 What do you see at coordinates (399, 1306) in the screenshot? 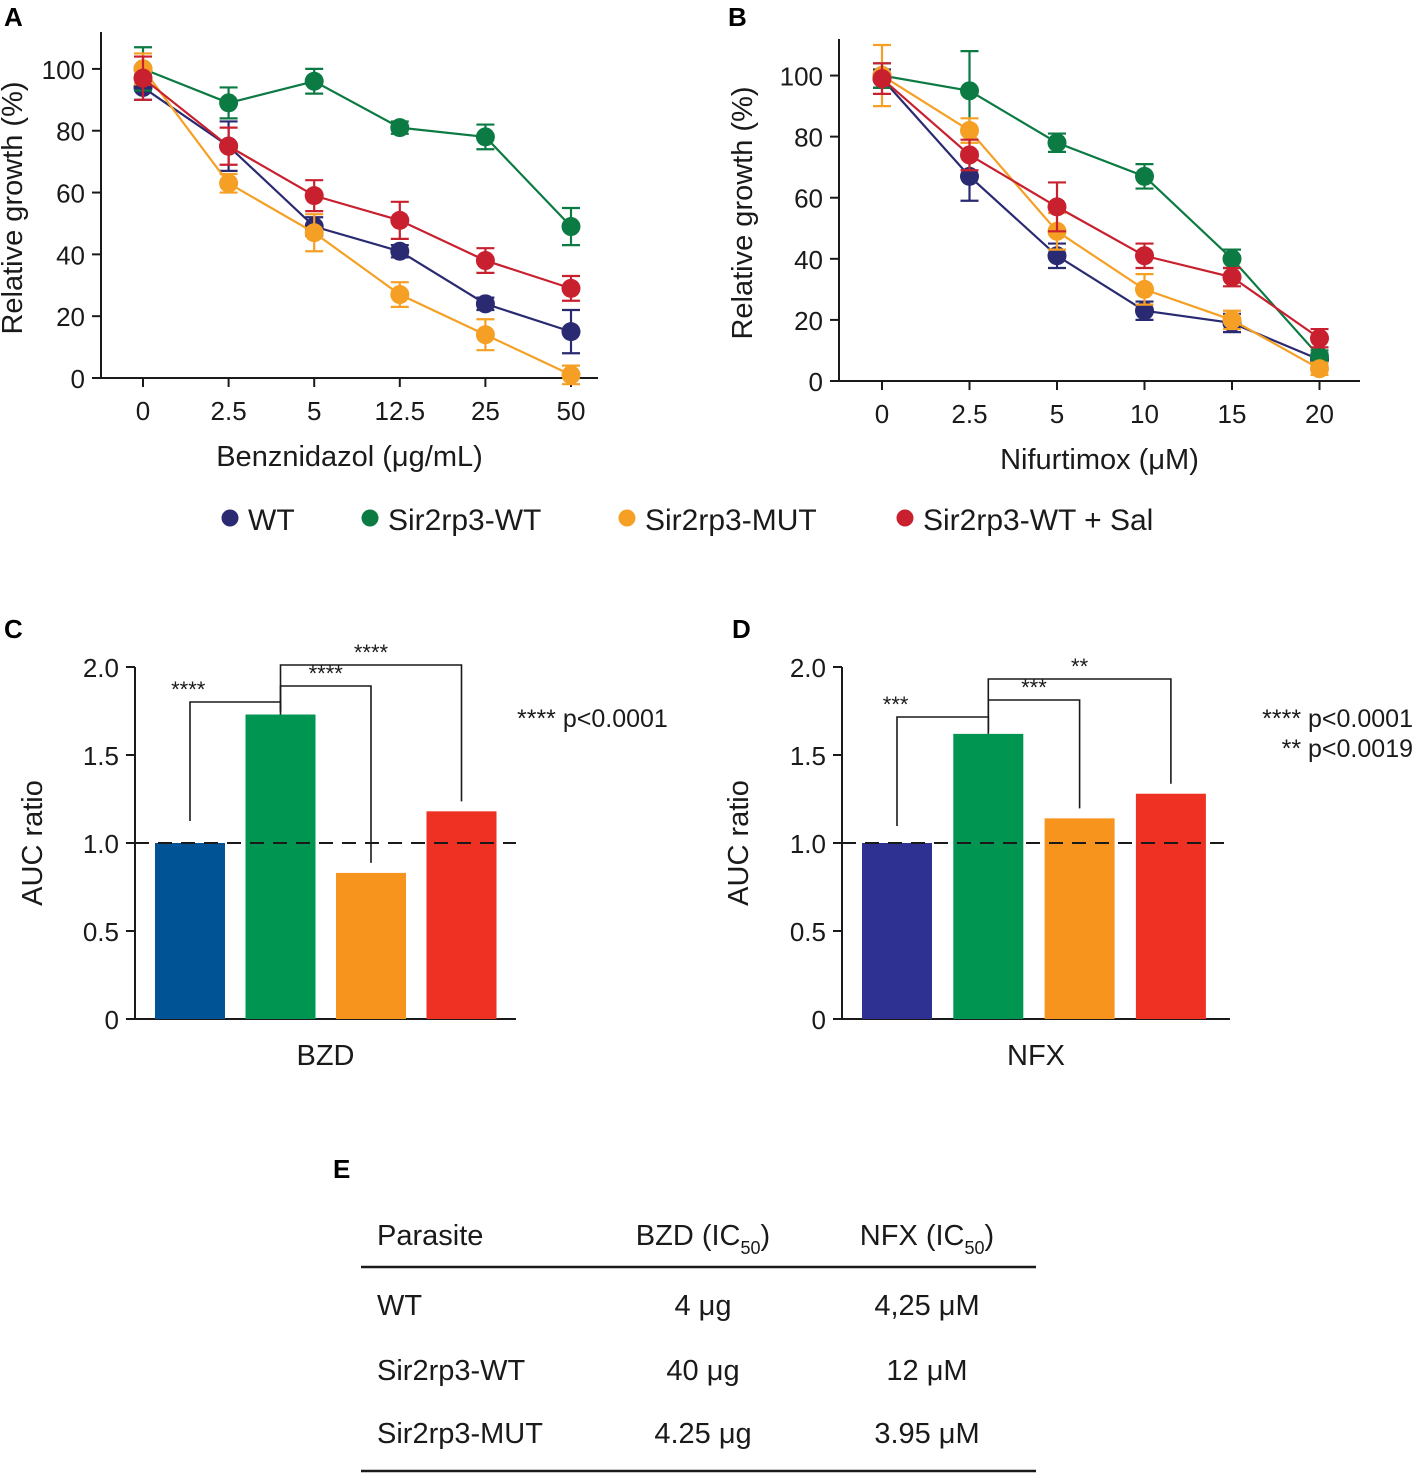
I see `table-cell: WT` at bounding box center [399, 1306].